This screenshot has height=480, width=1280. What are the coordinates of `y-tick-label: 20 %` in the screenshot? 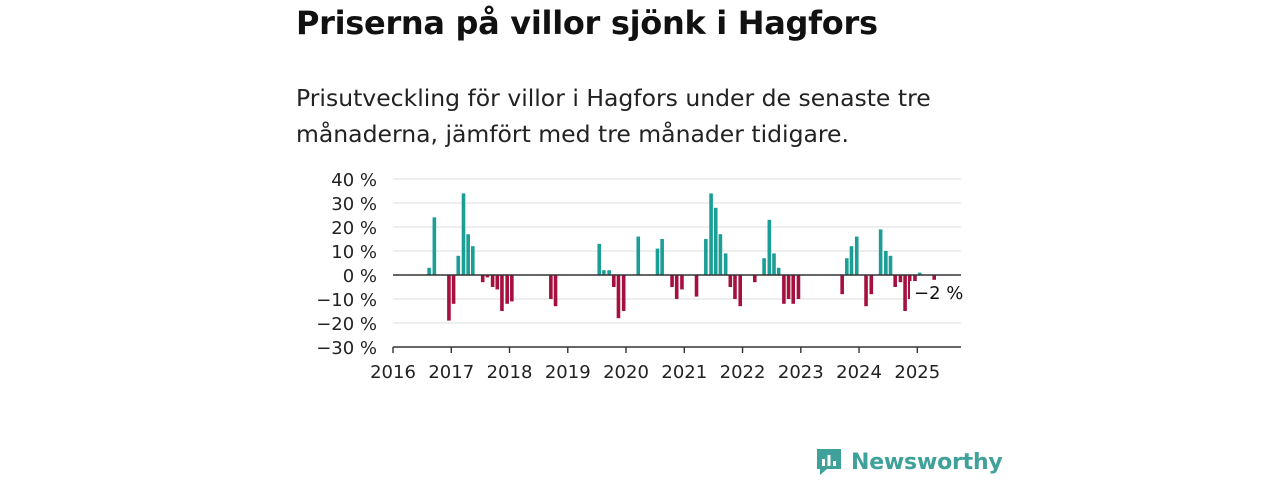 It's located at (354, 228).